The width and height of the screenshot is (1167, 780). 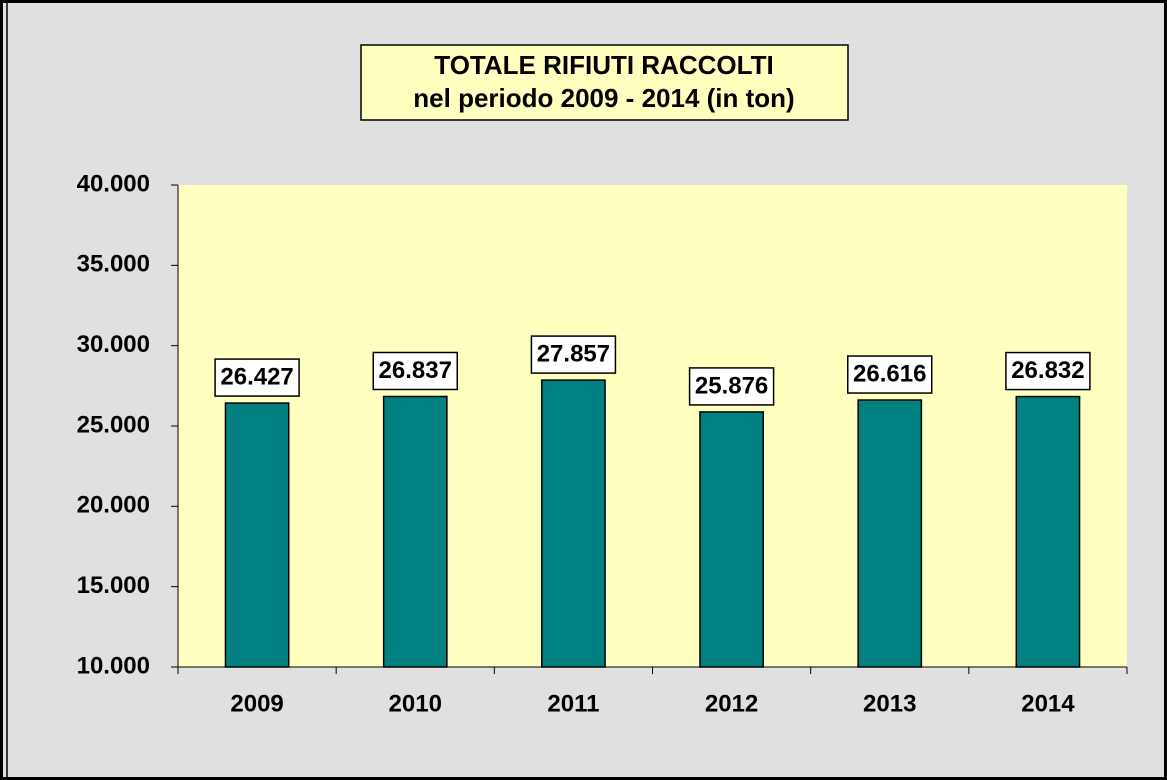 What do you see at coordinates (604, 82) in the screenshot?
I see `title-box` at bounding box center [604, 82].